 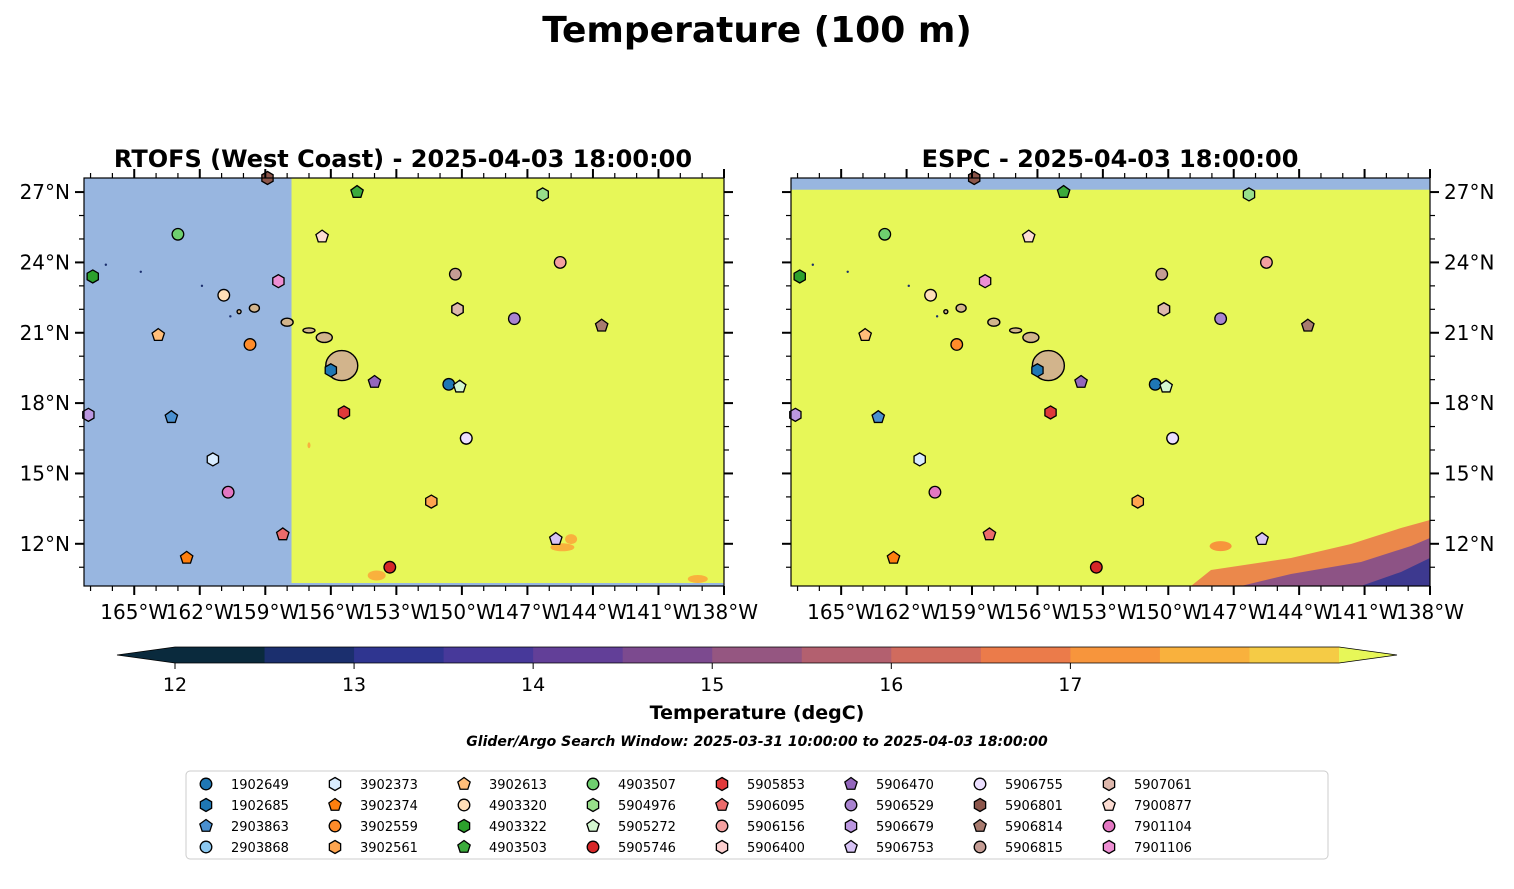 What do you see at coordinates (134, 612) in the screenshot?
I see `lon-label: 165°W` at bounding box center [134, 612].